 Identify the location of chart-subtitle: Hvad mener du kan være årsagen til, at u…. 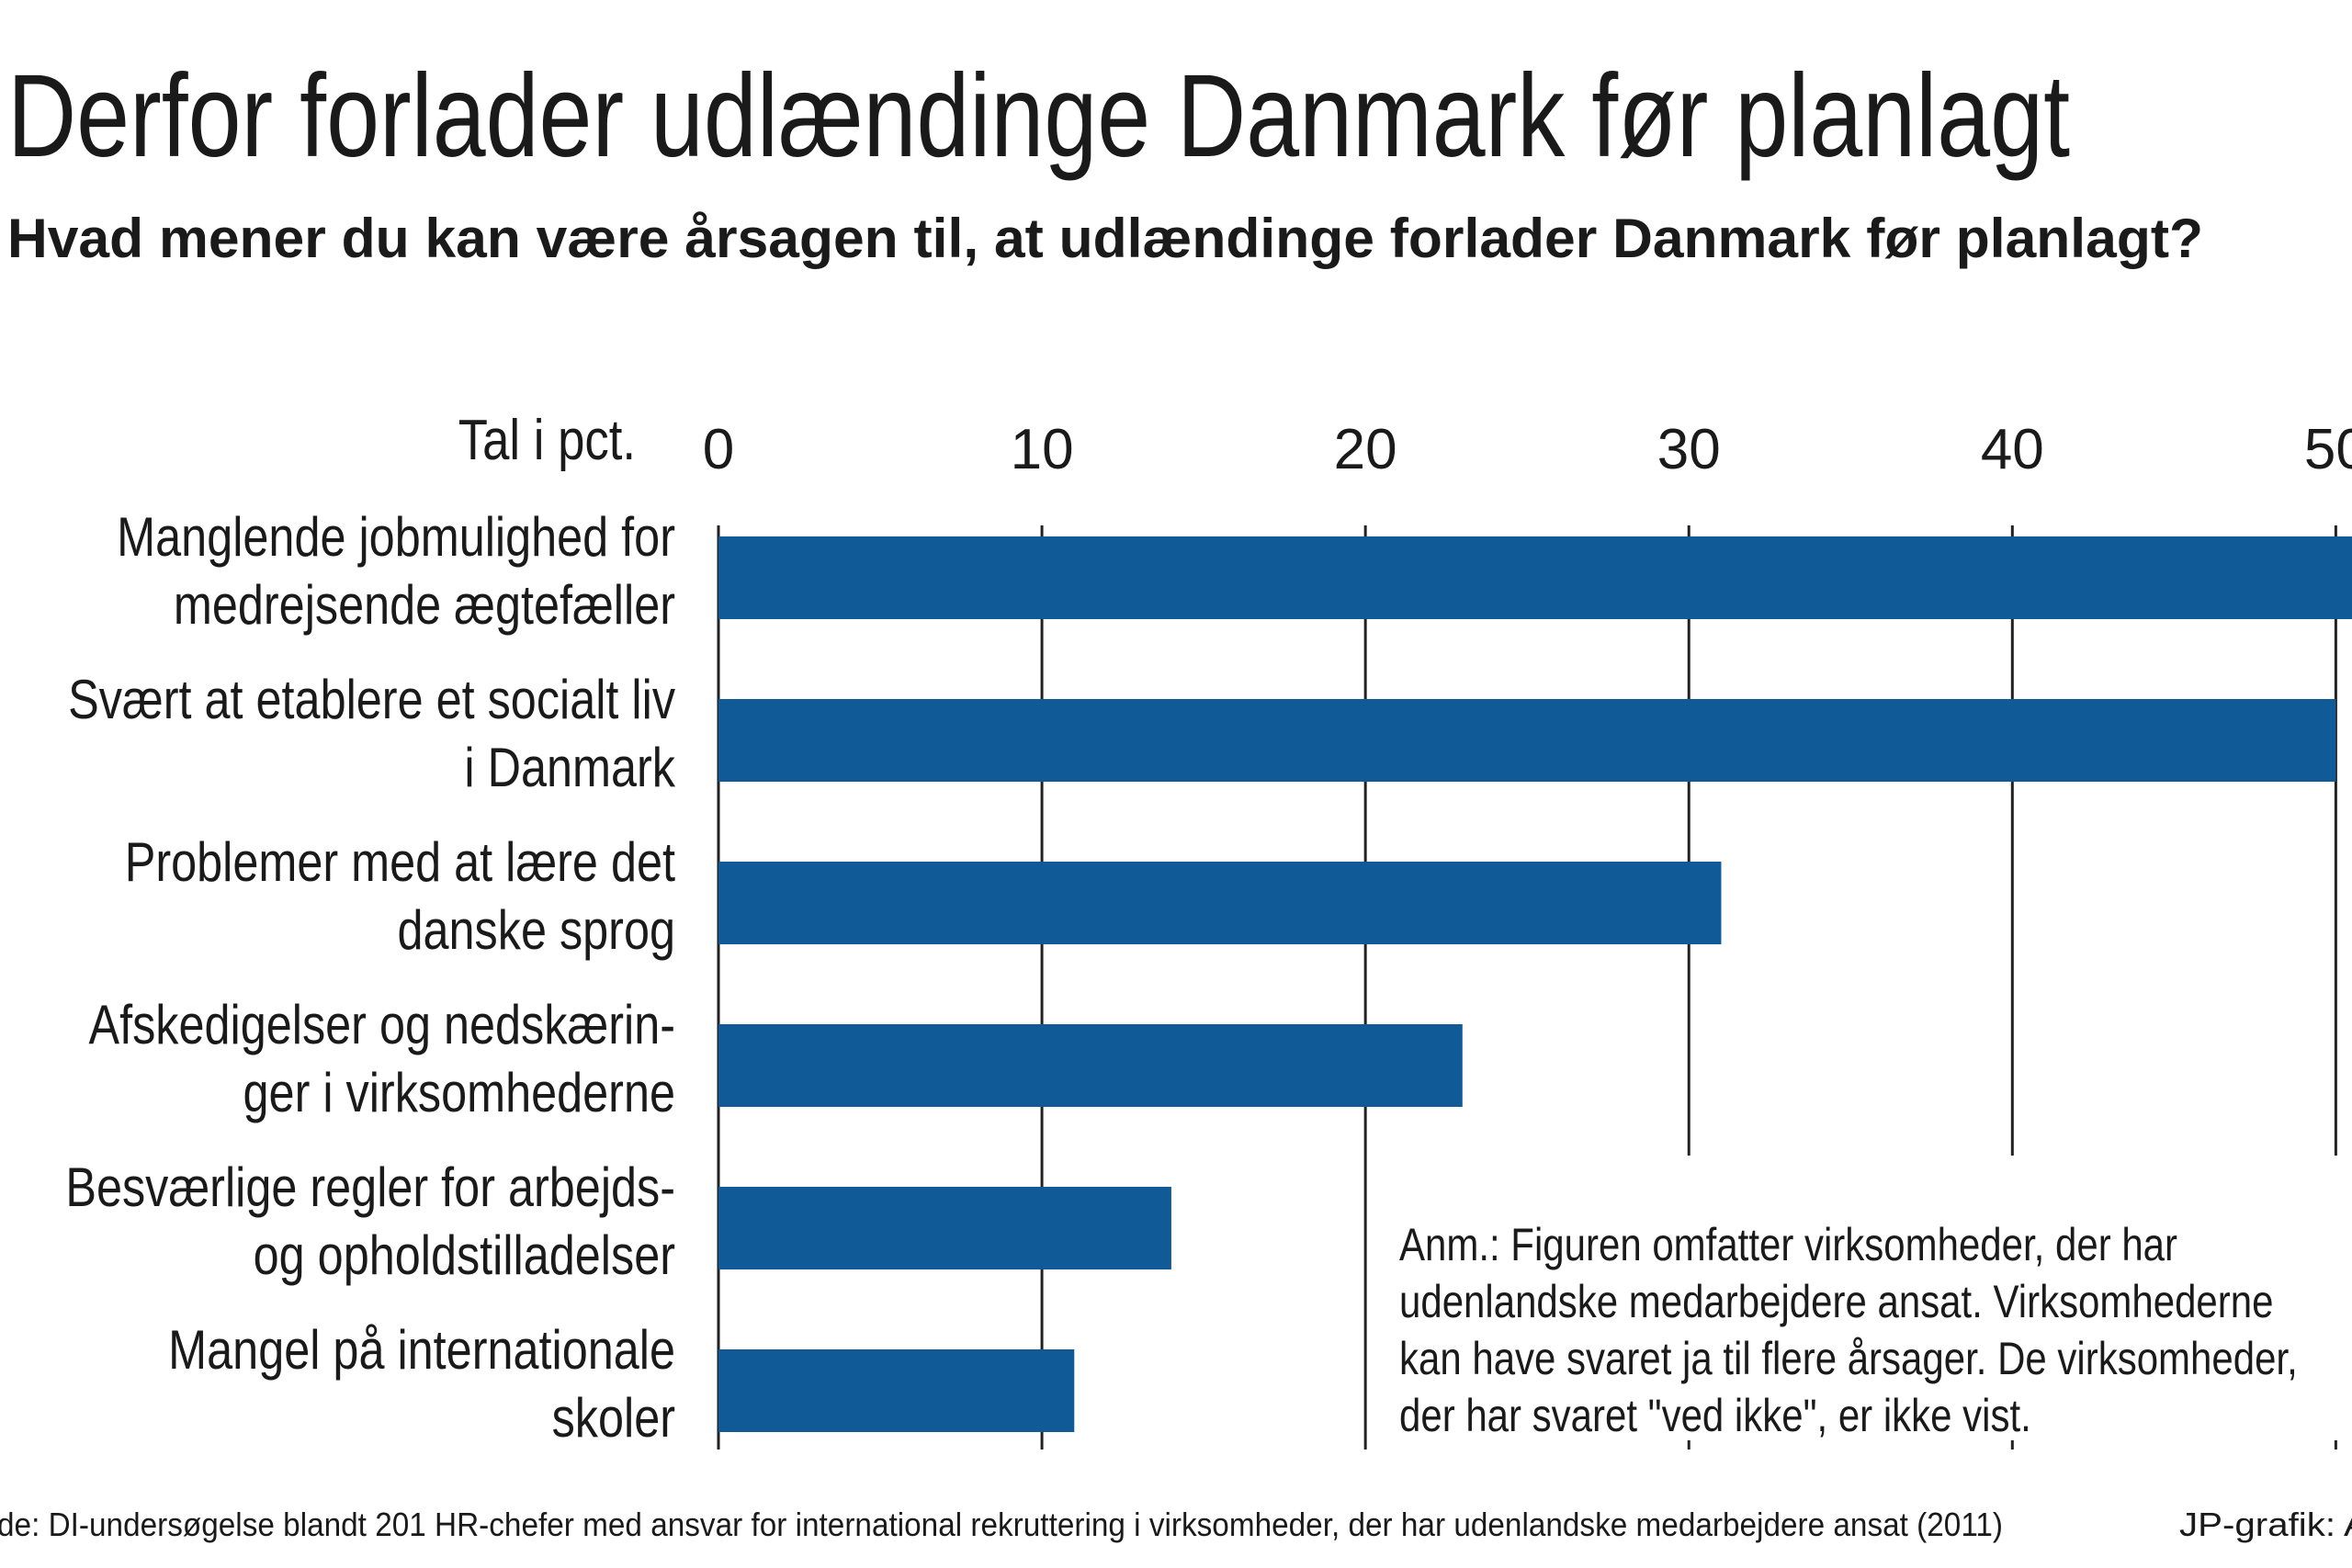
(1105, 239).